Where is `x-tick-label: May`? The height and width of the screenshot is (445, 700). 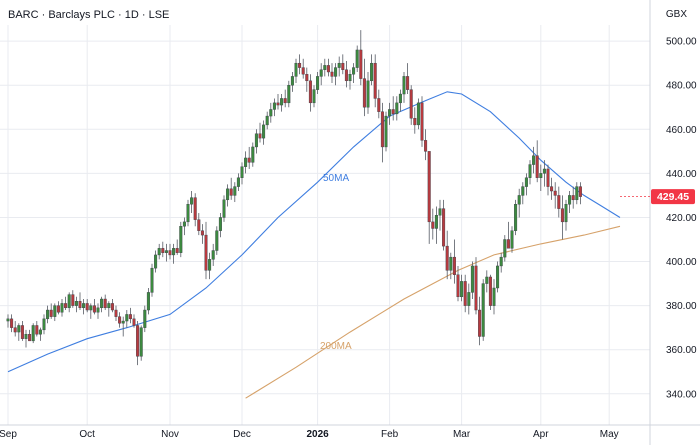
x-tick-label: May is located at coordinates (609, 434).